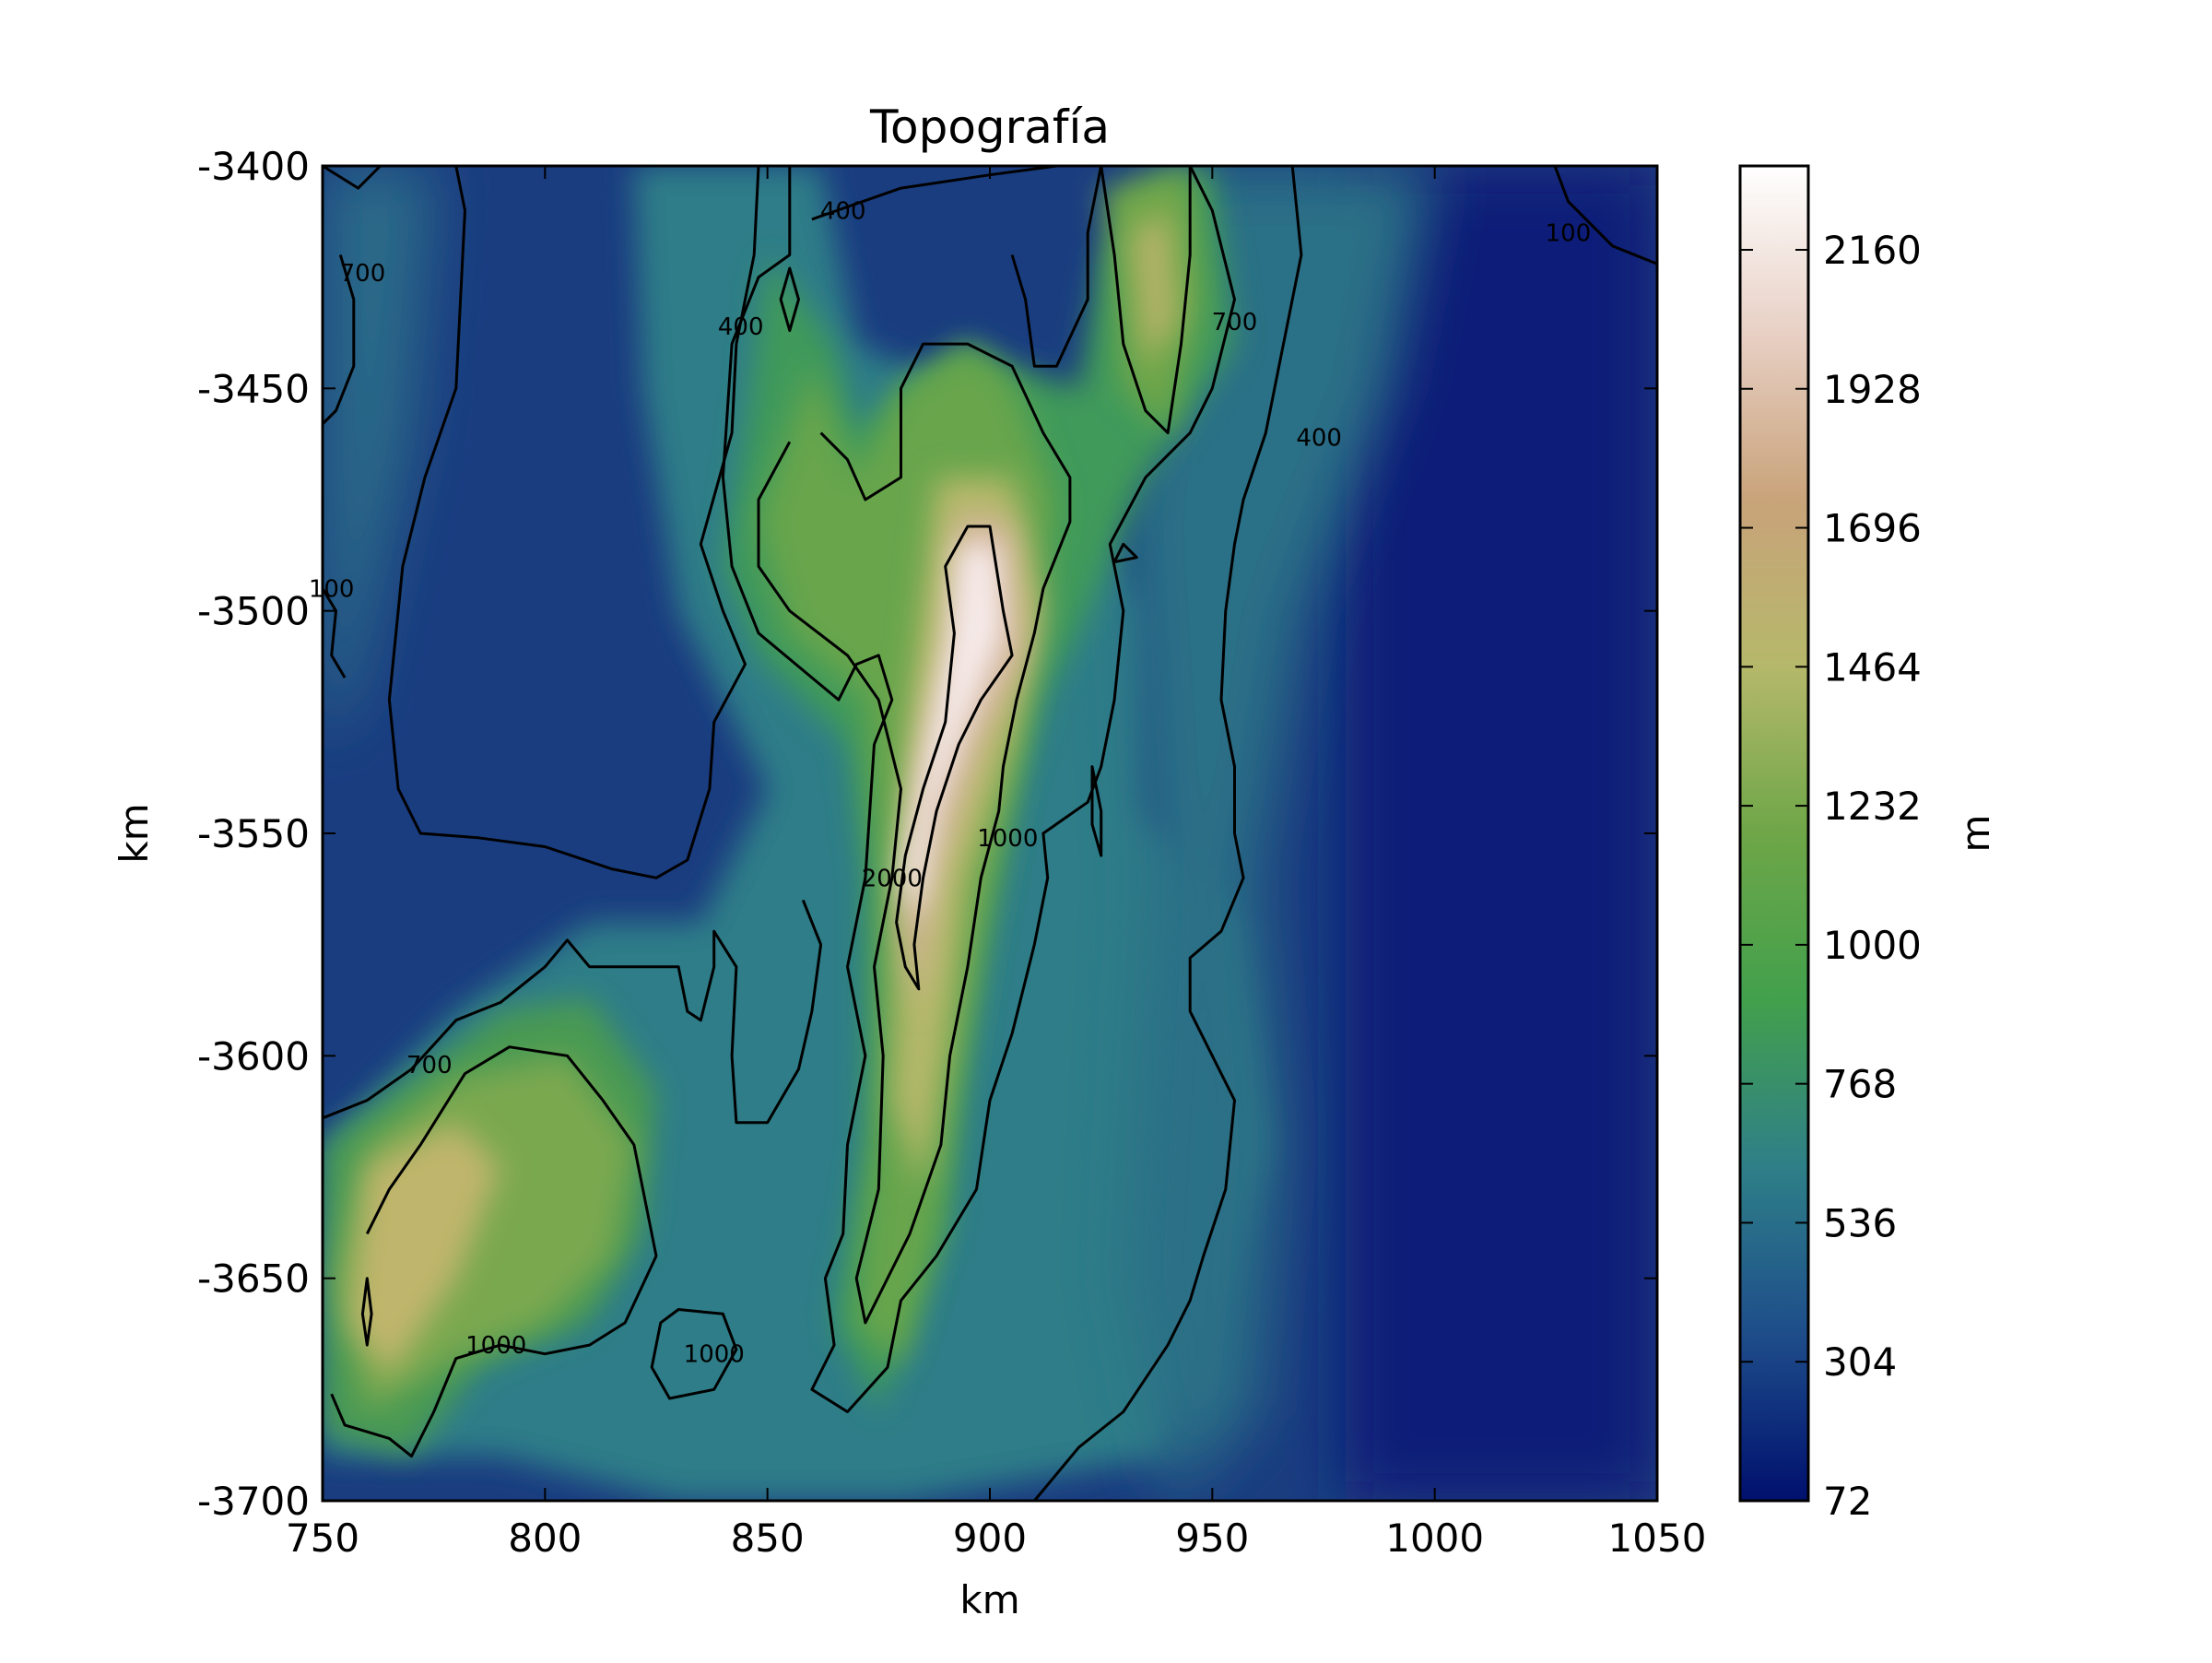 The image size is (2212, 1663). Describe the element at coordinates (1872, 667) in the screenshot. I see `colorbar-tick-label: 1464` at that location.